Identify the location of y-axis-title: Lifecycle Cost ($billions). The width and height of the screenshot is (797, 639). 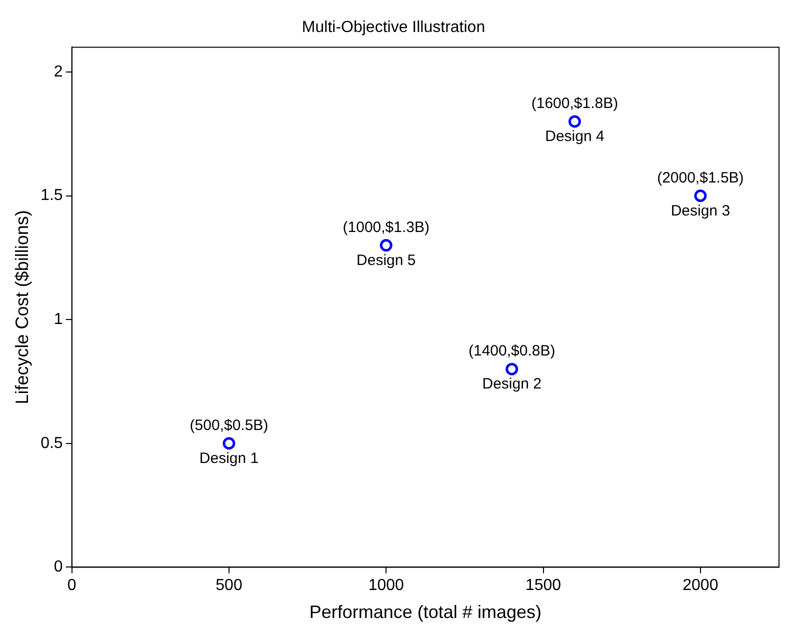
(22, 307).